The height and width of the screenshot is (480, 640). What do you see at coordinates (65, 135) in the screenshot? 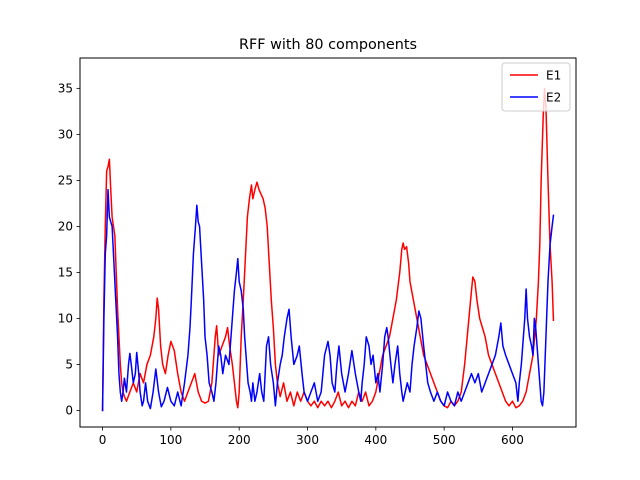
I see `y-tick-label: 30` at bounding box center [65, 135].